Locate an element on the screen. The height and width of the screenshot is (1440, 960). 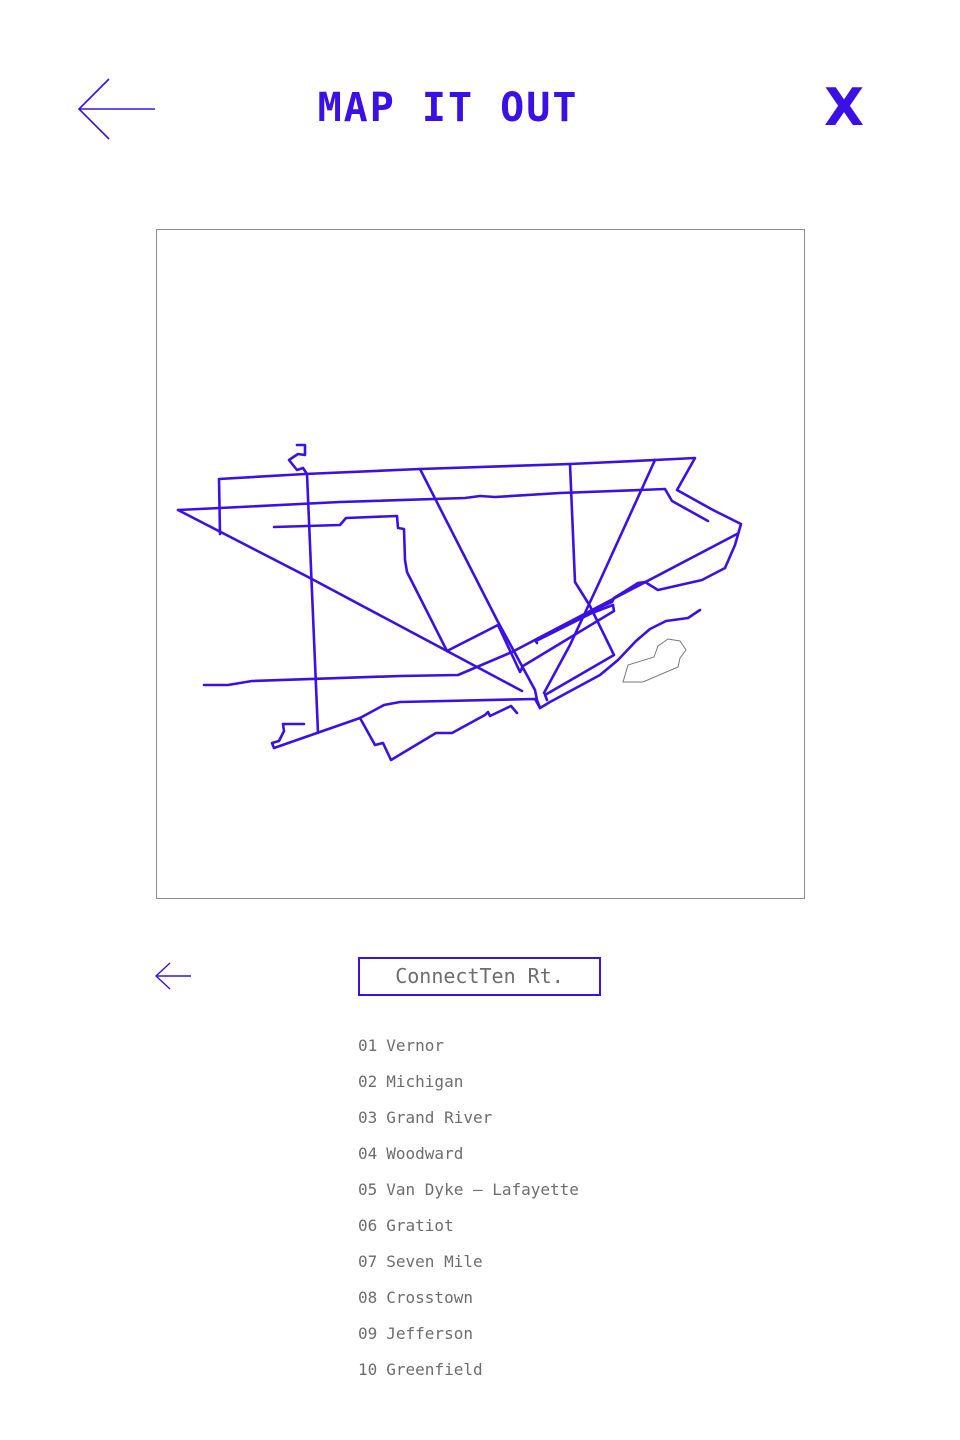
route-line-van-dyke is located at coordinates (599, 576).